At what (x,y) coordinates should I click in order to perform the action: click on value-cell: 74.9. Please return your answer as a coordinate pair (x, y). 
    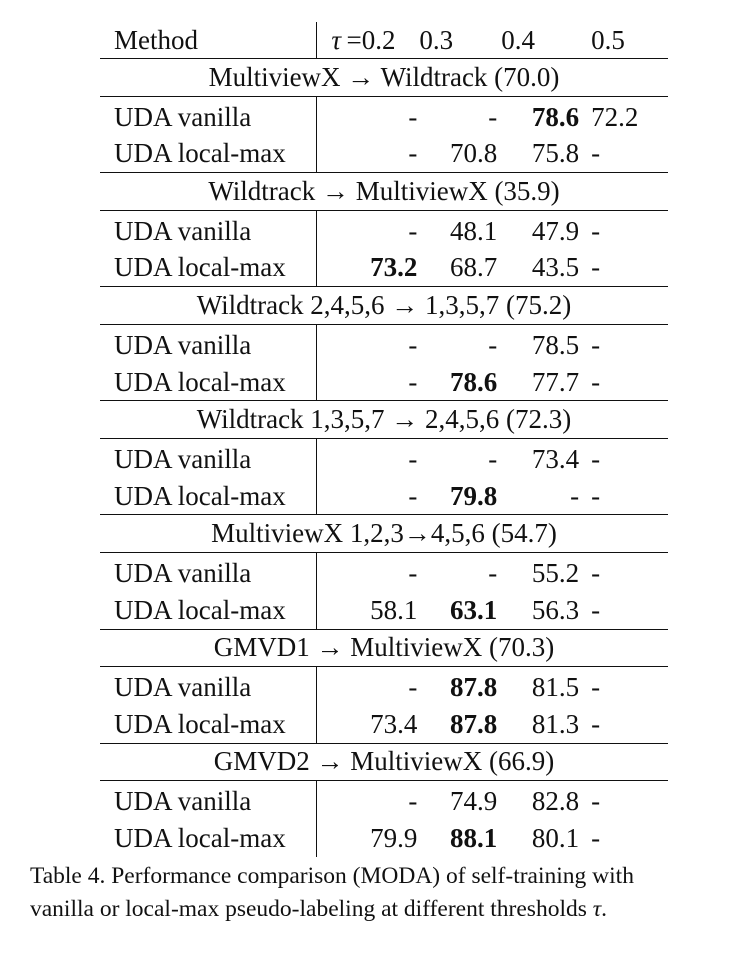
    Looking at the image, I should click on (473, 801).